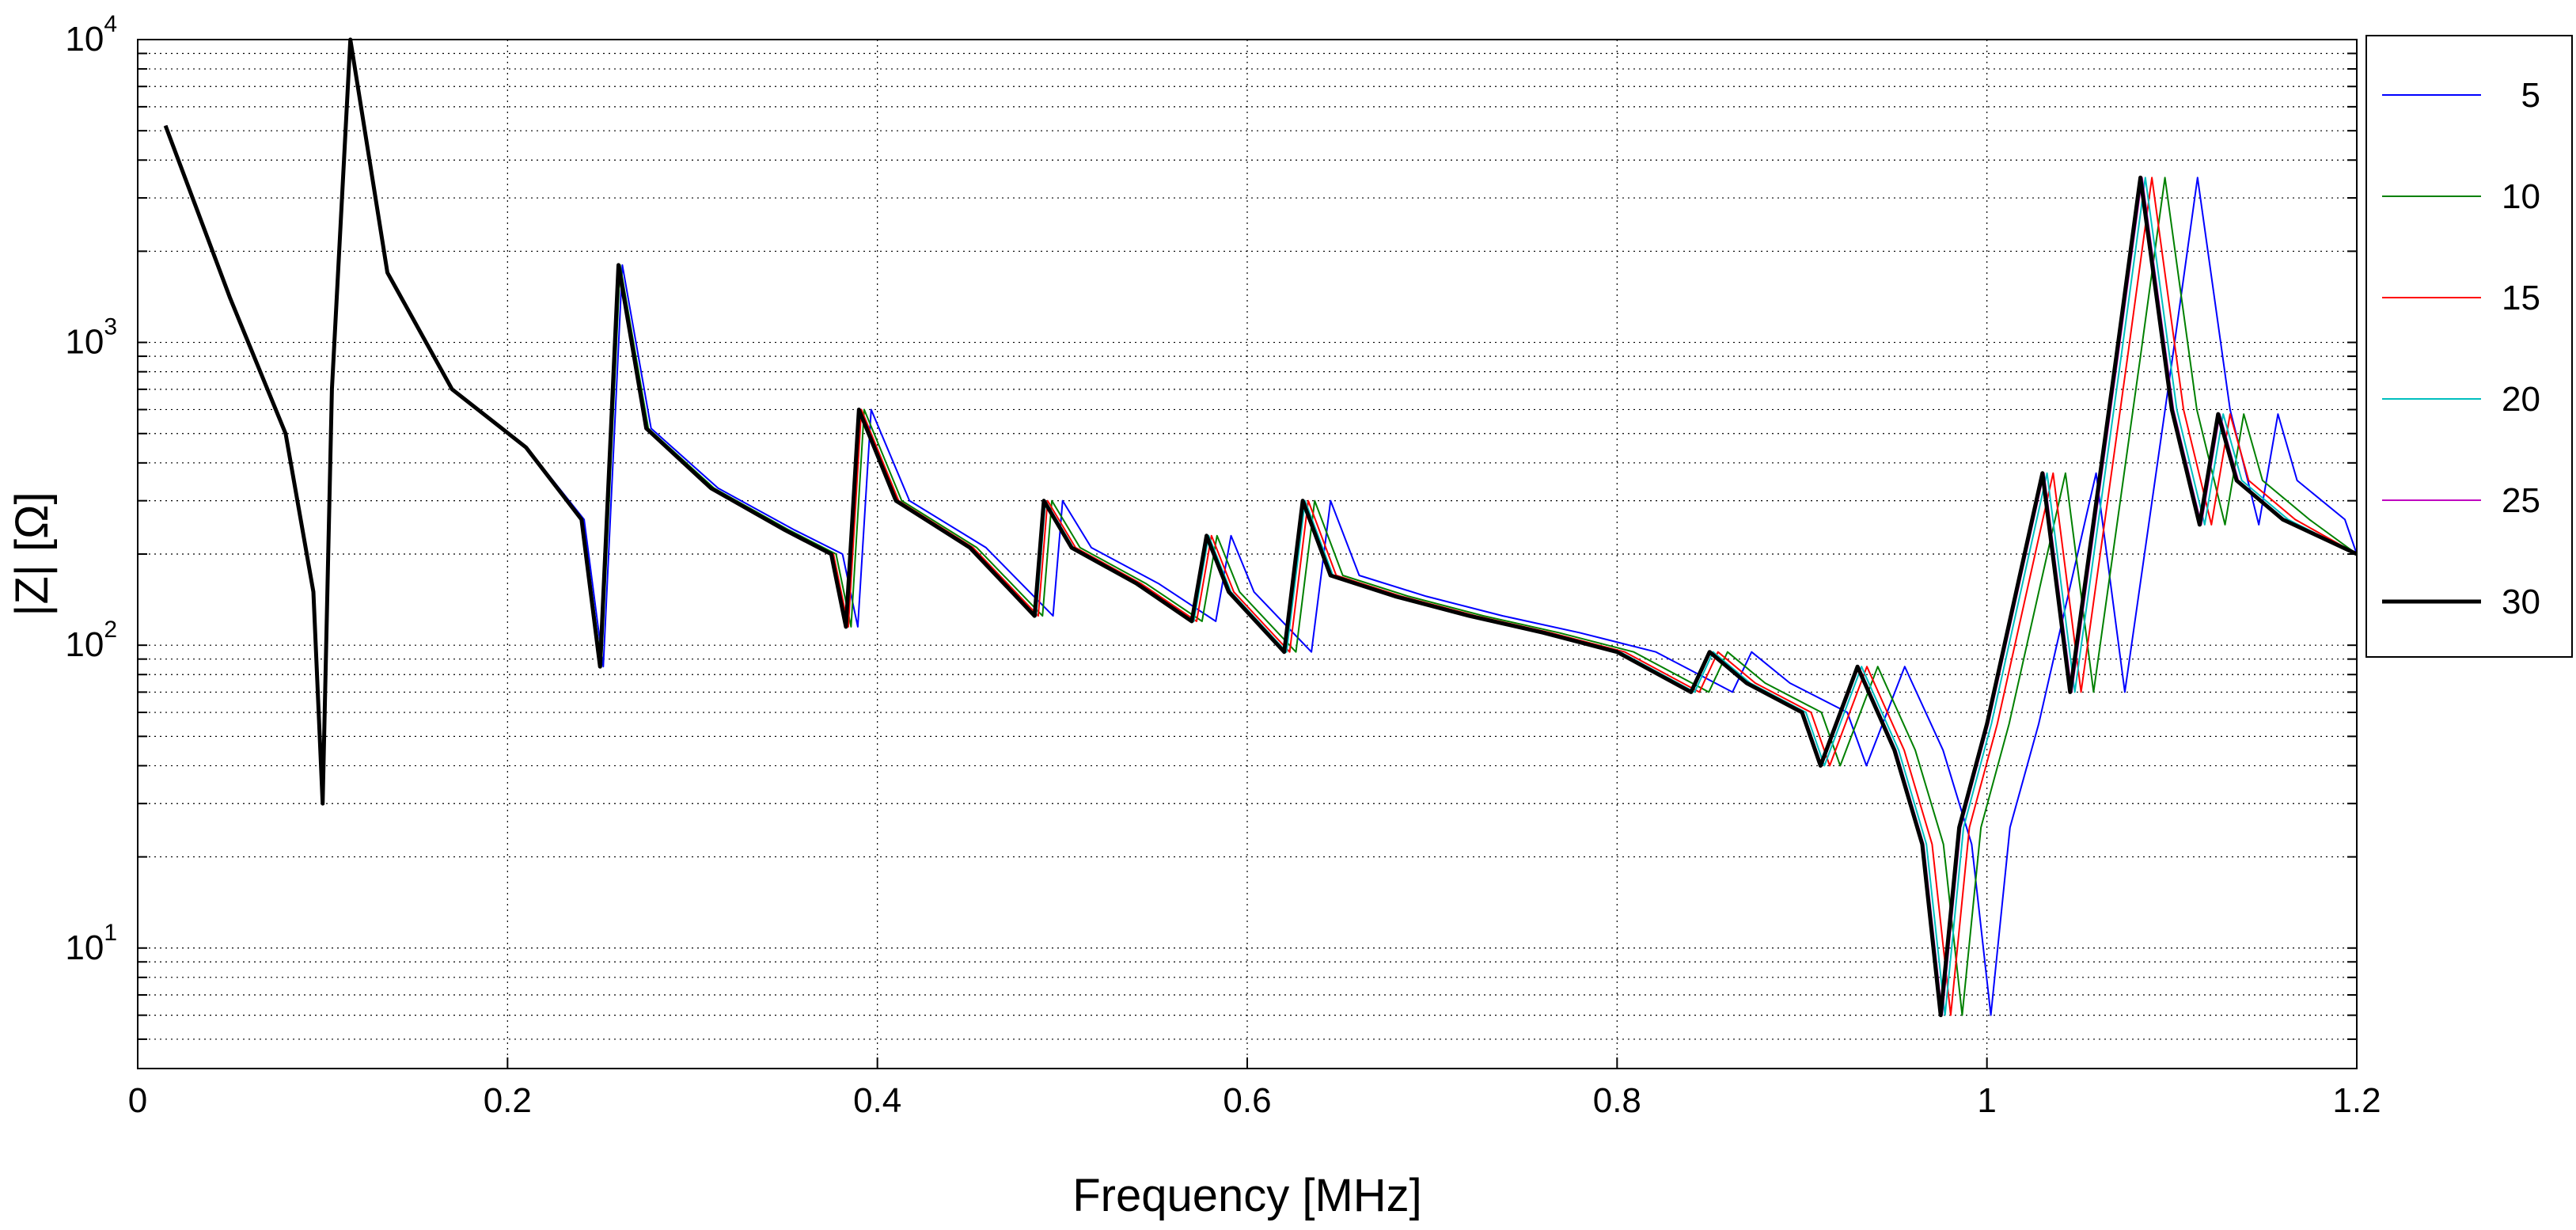 This screenshot has height=1230, width=2576. What do you see at coordinates (2521, 602) in the screenshot?
I see `legend-label-30: 30` at bounding box center [2521, 602].